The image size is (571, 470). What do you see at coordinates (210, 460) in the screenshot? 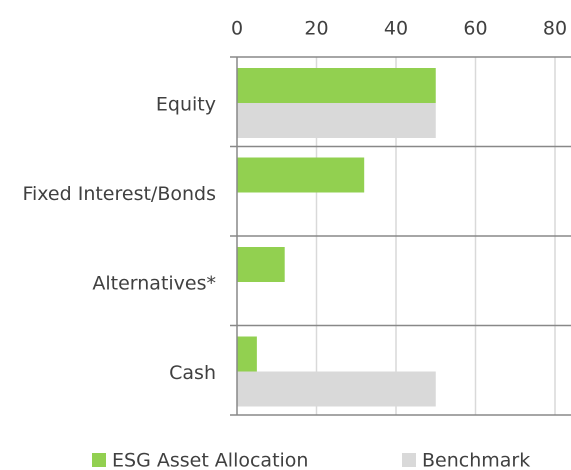
I see `legend-label: ESG Asset Allocation` at bounding box center [210, 460].